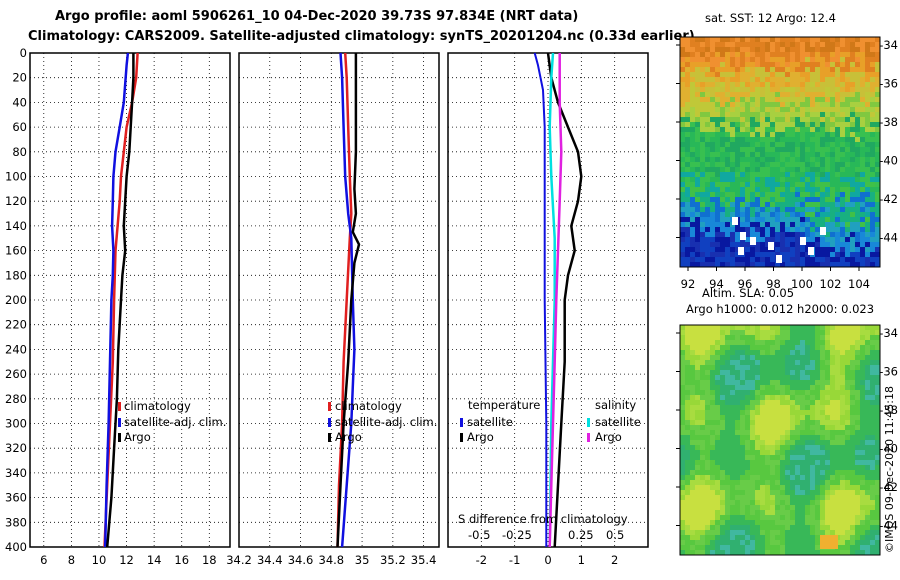  I want to click on sla-map, so click(780, 440).